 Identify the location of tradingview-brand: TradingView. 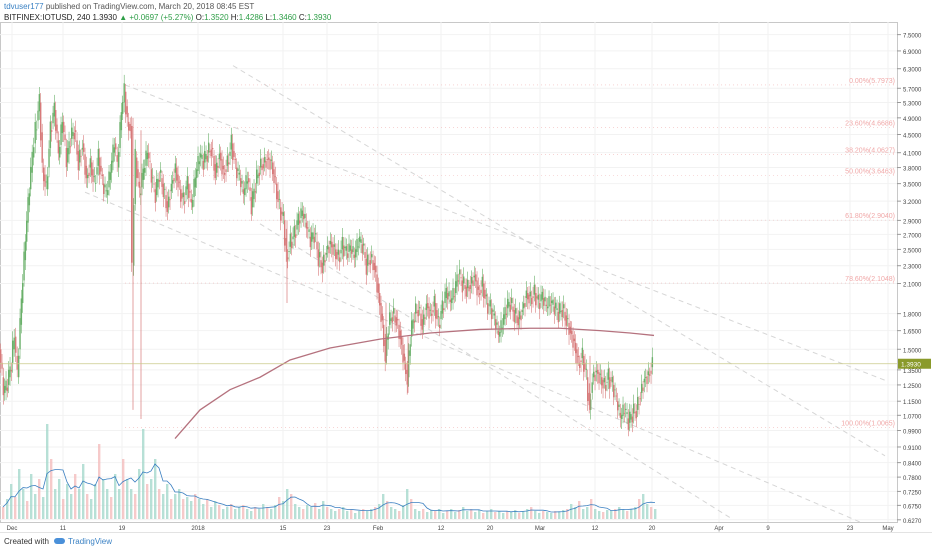
(90, 541).